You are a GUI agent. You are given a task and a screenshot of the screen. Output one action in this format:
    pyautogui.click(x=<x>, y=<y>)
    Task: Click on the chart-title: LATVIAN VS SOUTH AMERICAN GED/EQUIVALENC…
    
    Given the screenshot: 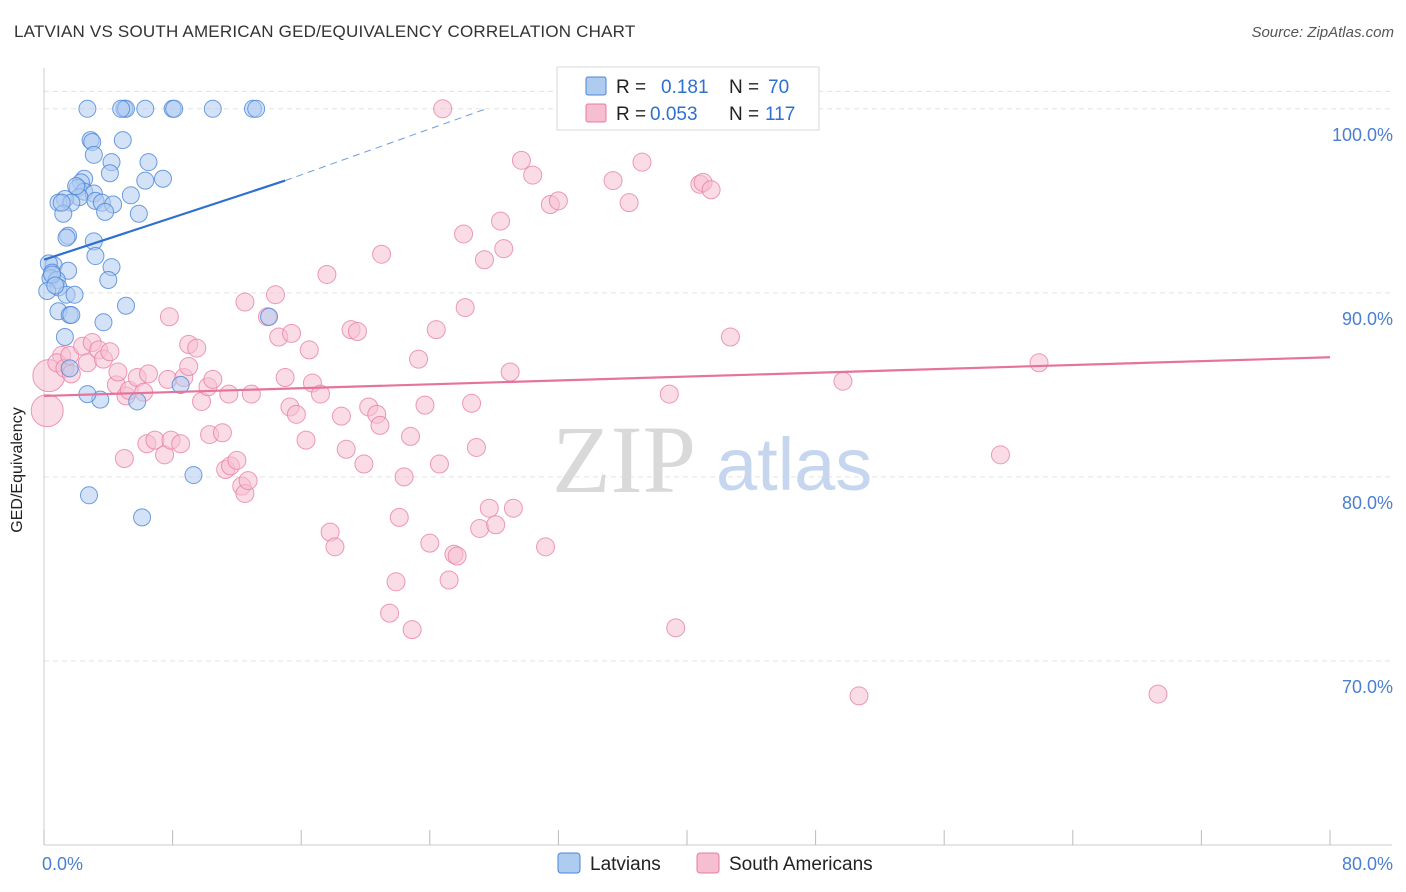 What is the action you would take?
    pyautogui.click(x=325, y=31)
    